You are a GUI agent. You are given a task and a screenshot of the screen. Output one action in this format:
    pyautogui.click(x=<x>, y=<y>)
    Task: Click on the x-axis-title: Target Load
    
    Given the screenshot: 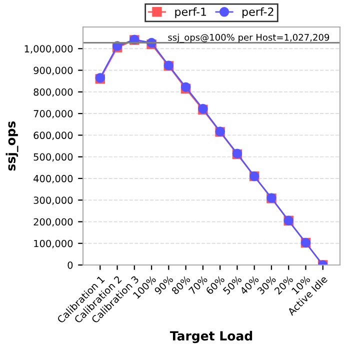 What is the action you would take?
    pyautogui.click(x=211, y=337)
    